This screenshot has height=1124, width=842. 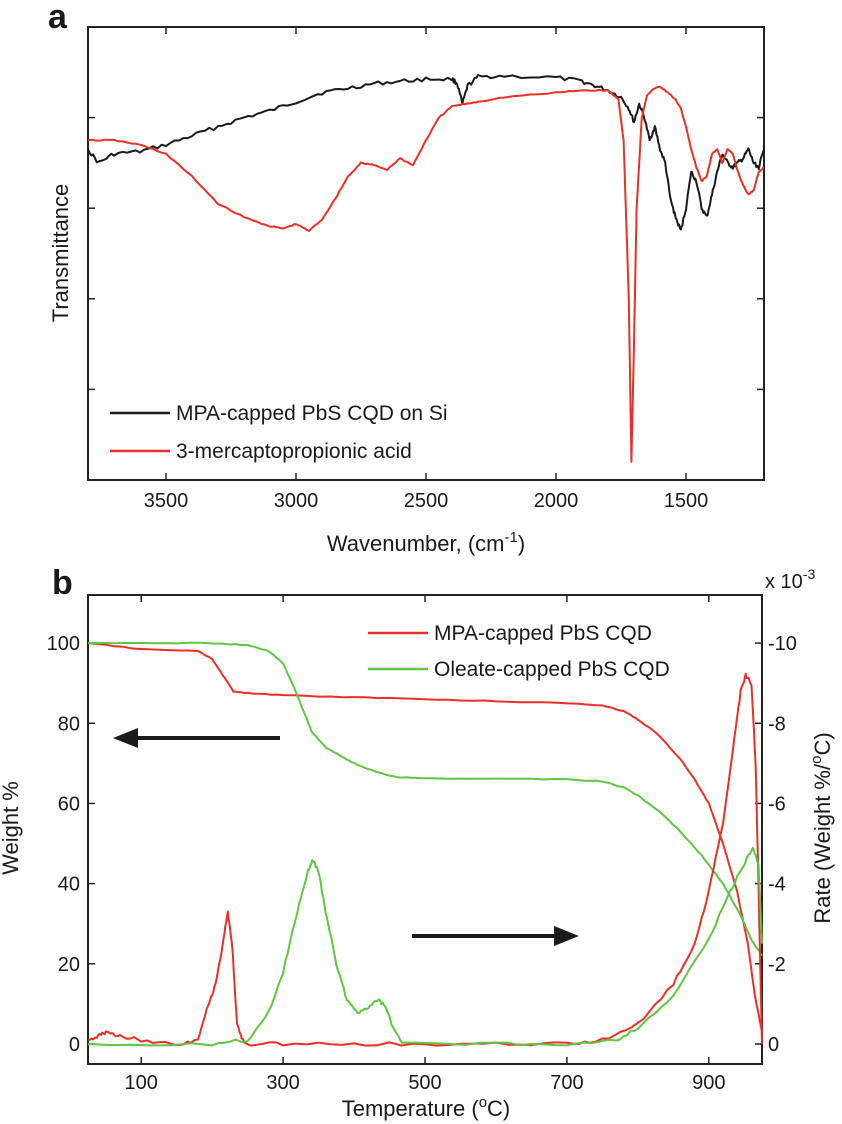 I want to click on panel-b-left-y-tick-label-2: 40, so click(x=69, y=885).